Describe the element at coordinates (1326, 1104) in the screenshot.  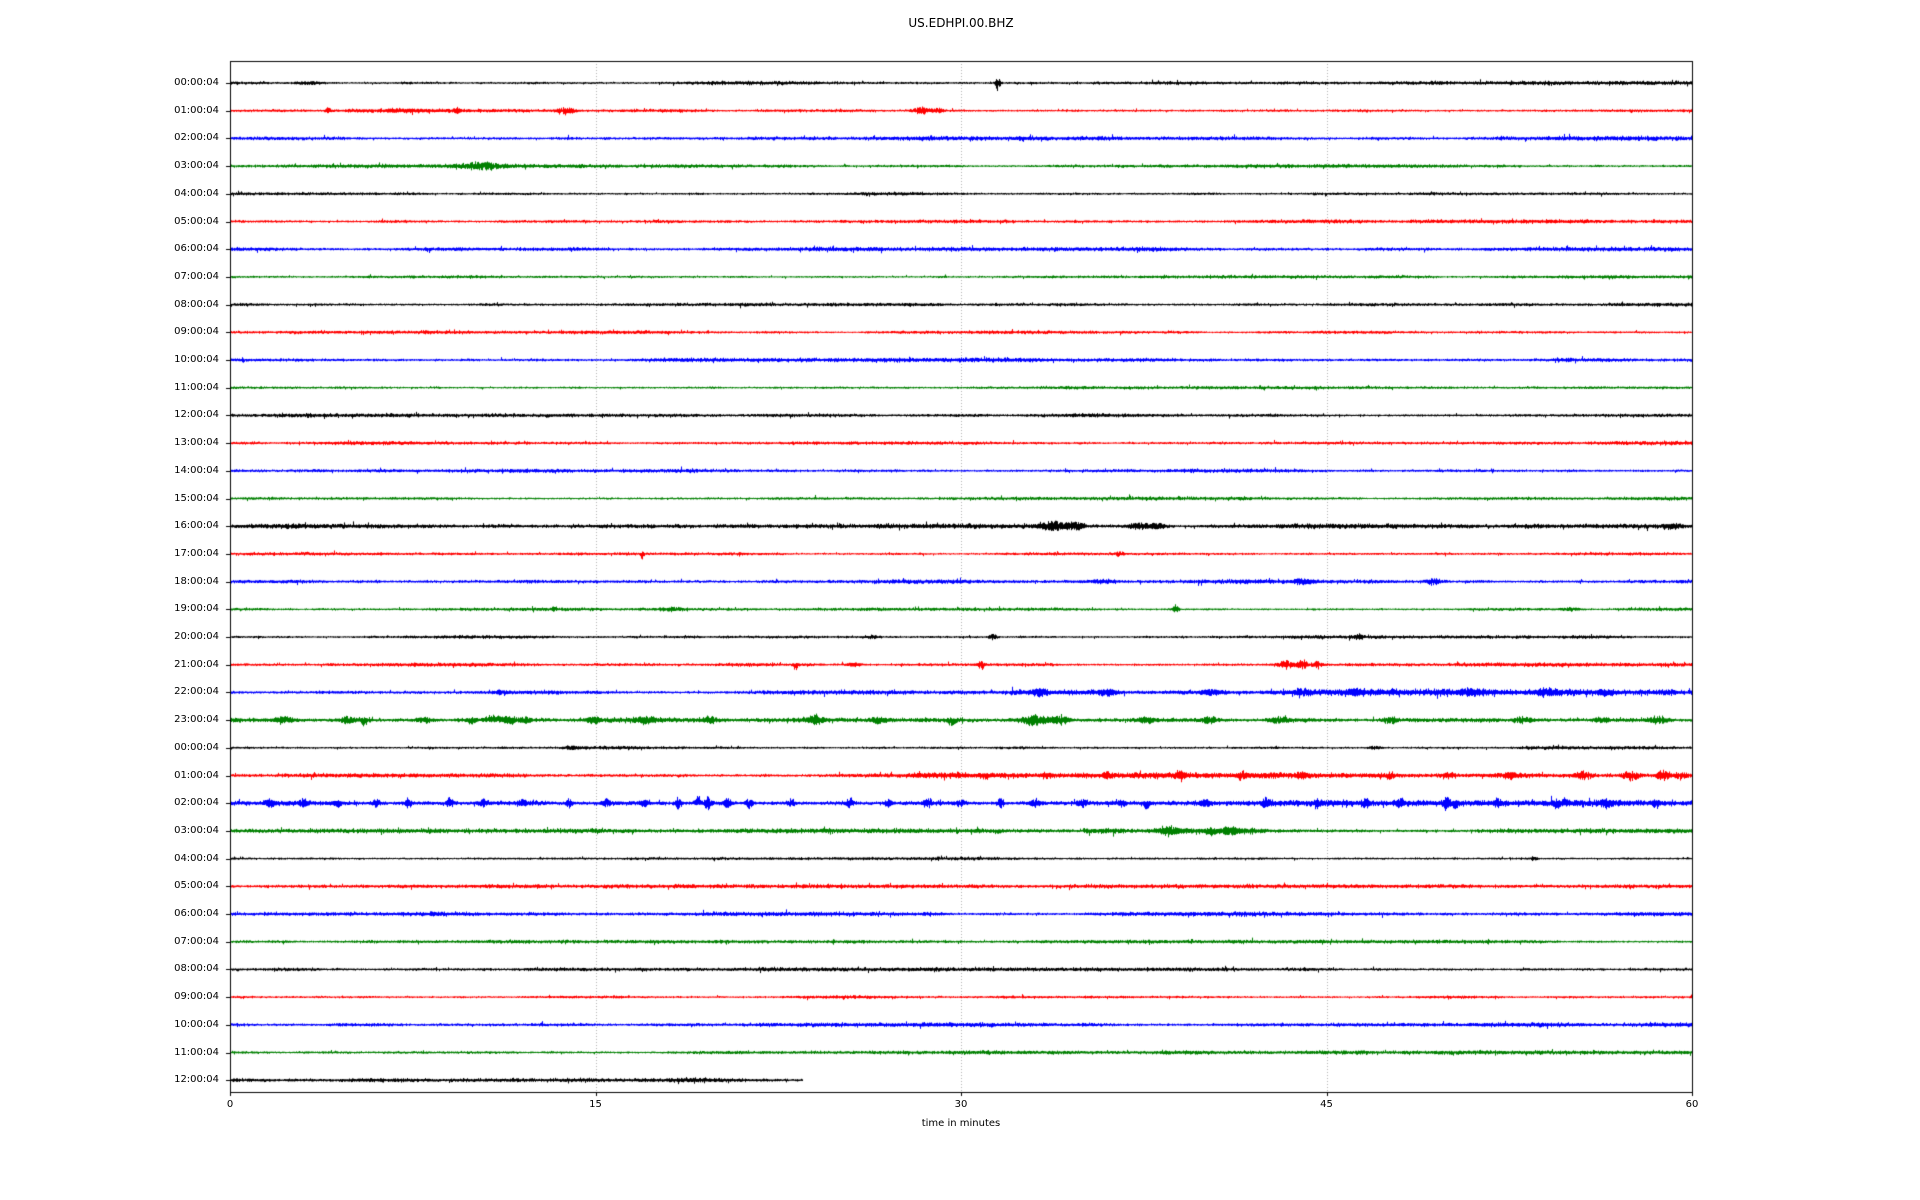
I see `x-tick-label: 45` at that location.